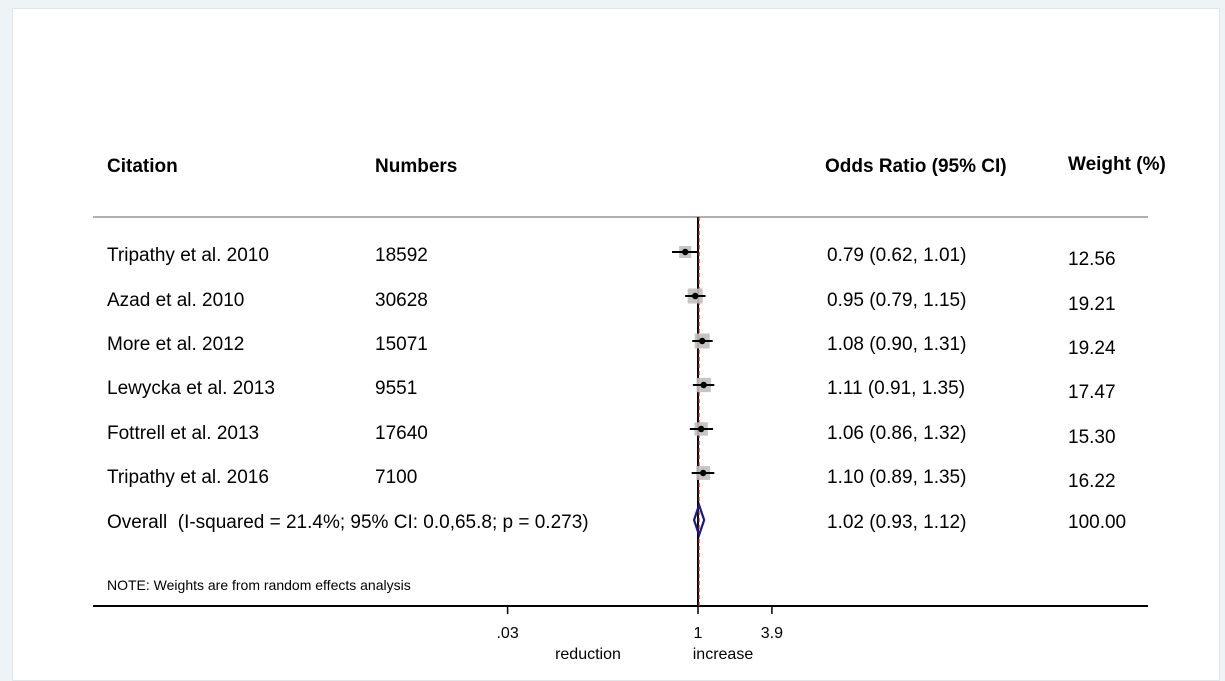 Image resolution: width=1225 pixels, height=681 pixels. Describe the element at coordinates (896, 388) in the screenshot. I see `study-odds-ratio: 1.11 (0.91, 1.35)` at that location.